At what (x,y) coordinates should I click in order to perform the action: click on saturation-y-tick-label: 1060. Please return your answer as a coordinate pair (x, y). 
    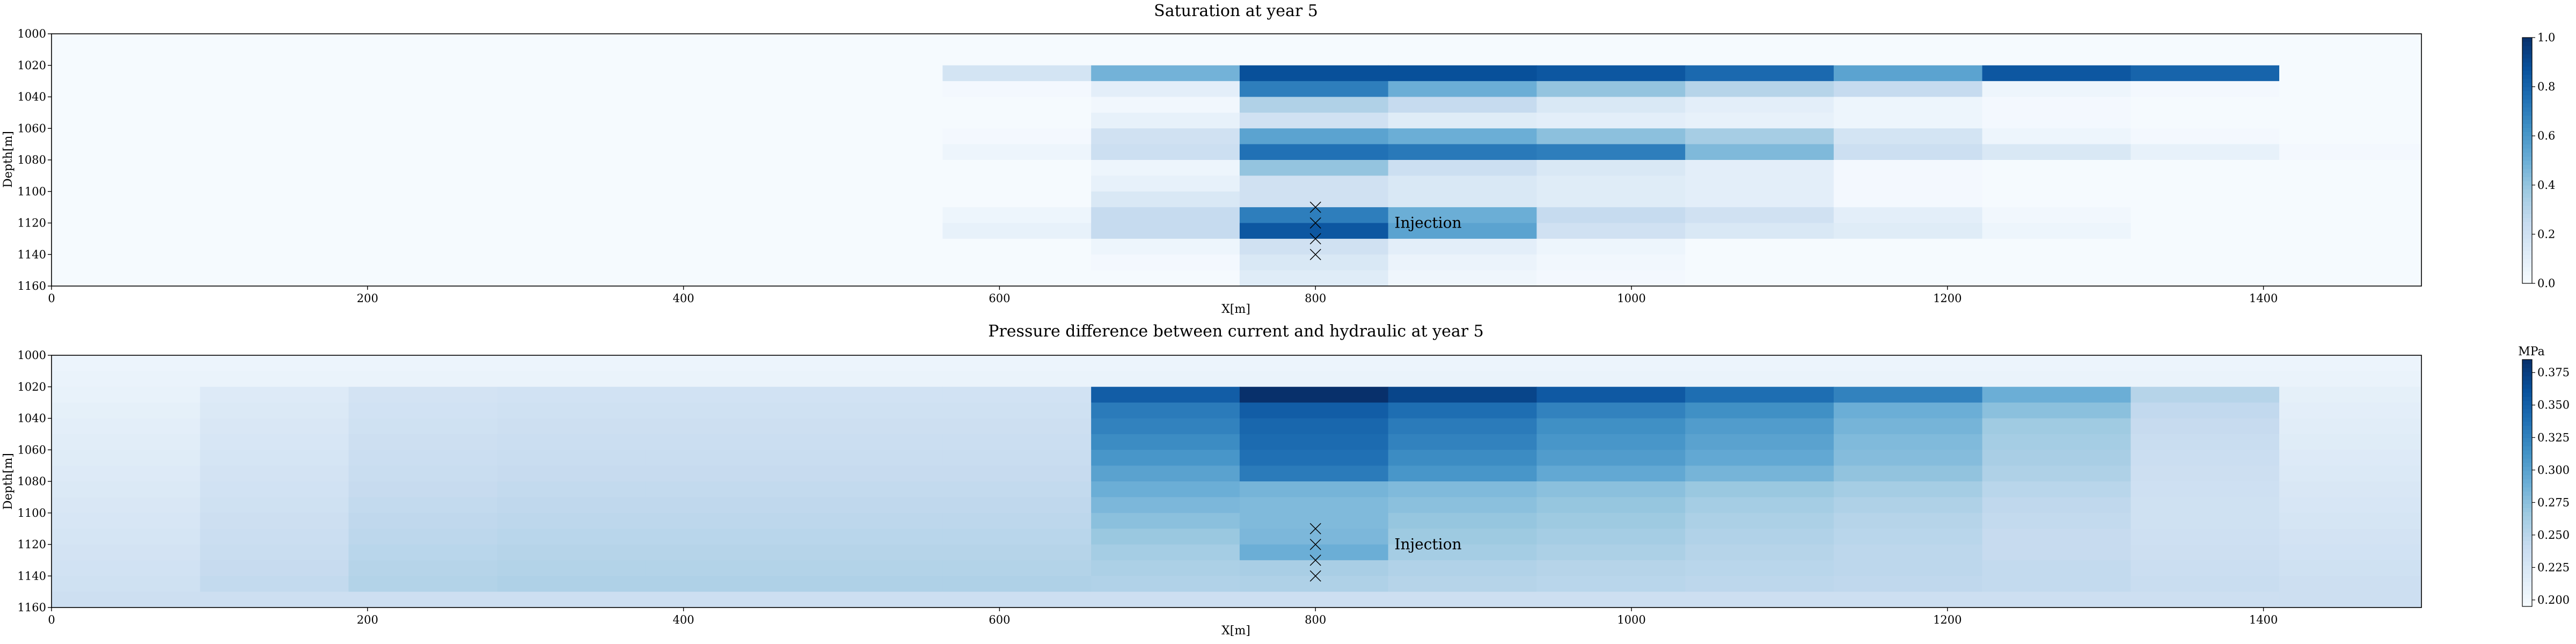
    Looking at the image, I should click on (32, 128).